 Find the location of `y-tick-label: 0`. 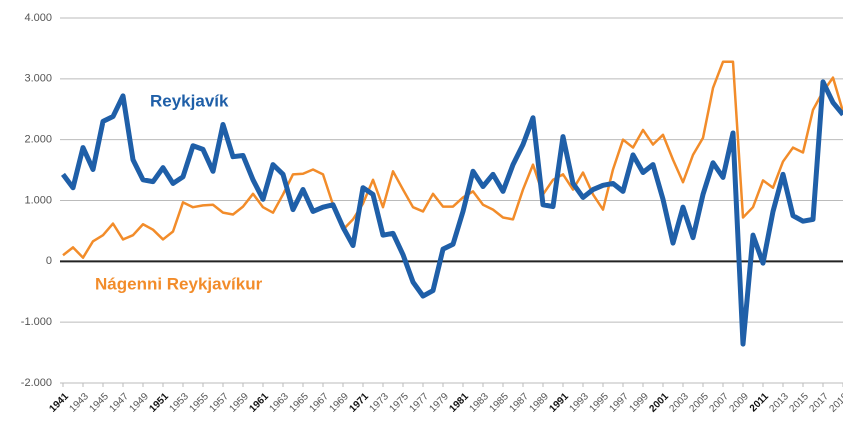

y-tick-label: 0 is located at coordinates (49, 261).